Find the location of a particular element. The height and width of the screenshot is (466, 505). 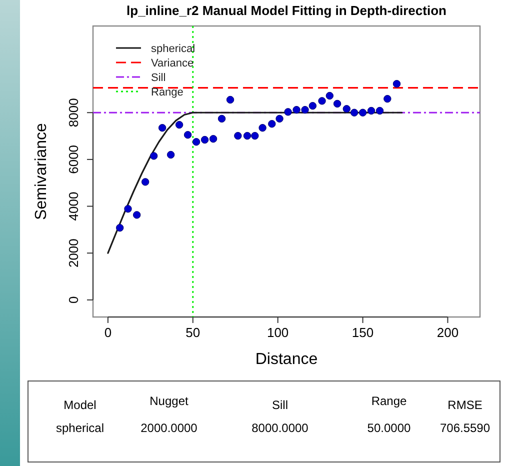

y-tick-label: 6000 is located at coordinates (73, 159).